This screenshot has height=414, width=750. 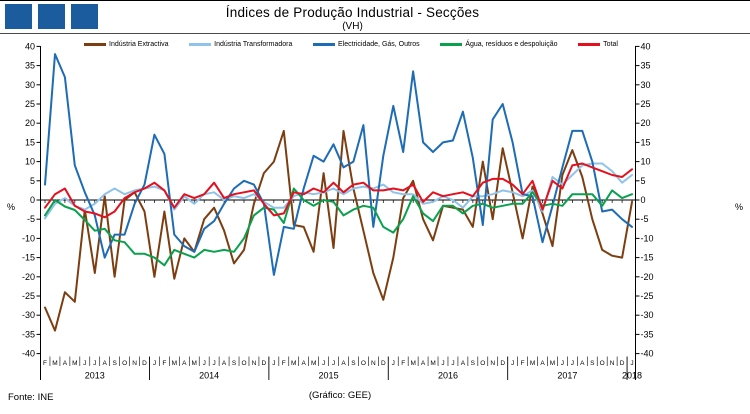 What do you see at coordinates (352, 12) in the screenshot?
I see `chart-title: Índices de Produção Industrial - Secções` at bounding box center [352, 12].